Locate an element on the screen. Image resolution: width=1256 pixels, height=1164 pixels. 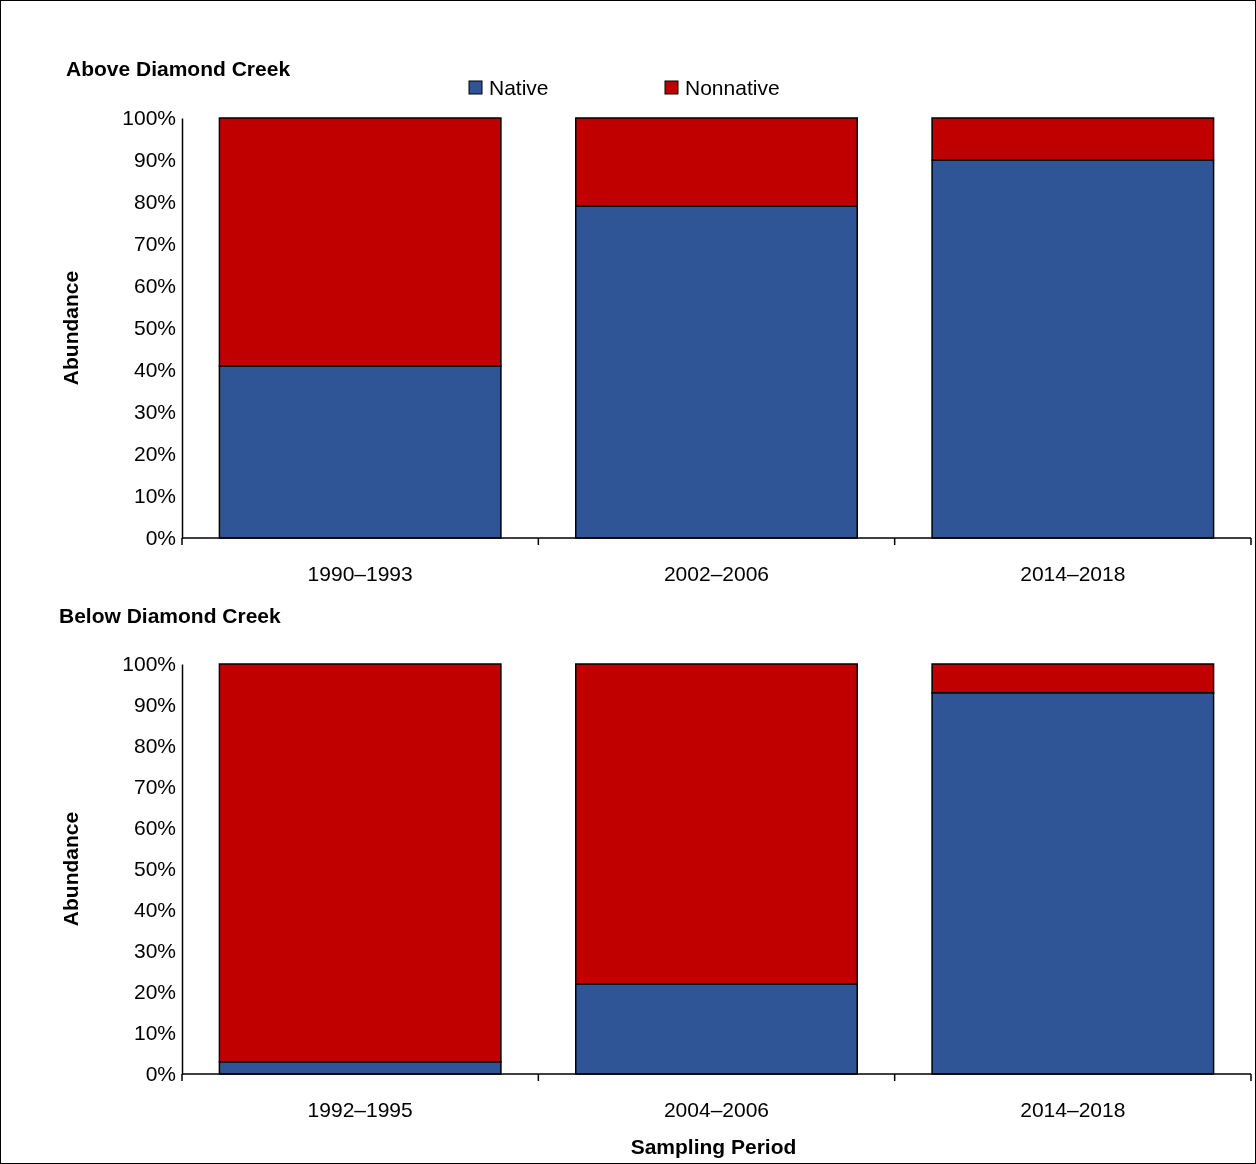
x-tick-label: 1990–1993 is located at coordinates (360, 573).